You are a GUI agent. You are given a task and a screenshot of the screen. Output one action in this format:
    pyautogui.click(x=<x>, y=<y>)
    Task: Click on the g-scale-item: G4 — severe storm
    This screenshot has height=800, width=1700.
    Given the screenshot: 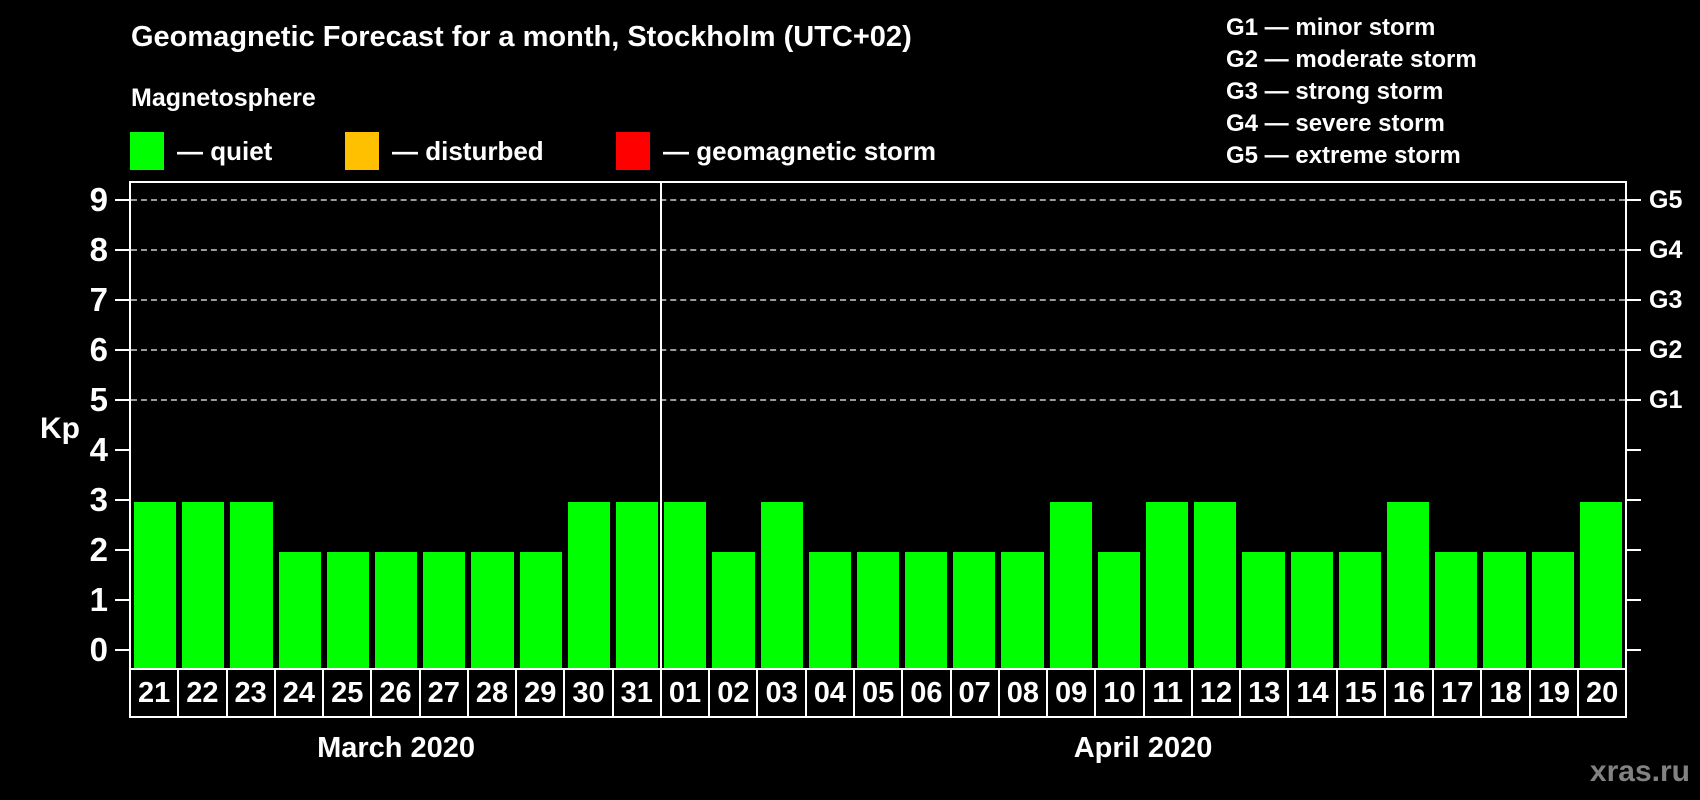 What is the action you would take?
    pyautogui.click(x=1335, y=123)
    